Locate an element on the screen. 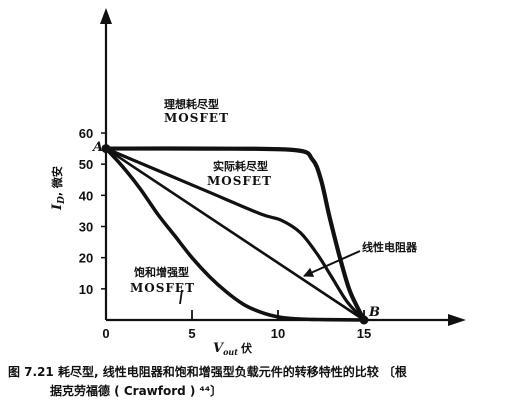 The image size is (521, 408). y-tick-label: 10 is located at coordinates (86, 289).